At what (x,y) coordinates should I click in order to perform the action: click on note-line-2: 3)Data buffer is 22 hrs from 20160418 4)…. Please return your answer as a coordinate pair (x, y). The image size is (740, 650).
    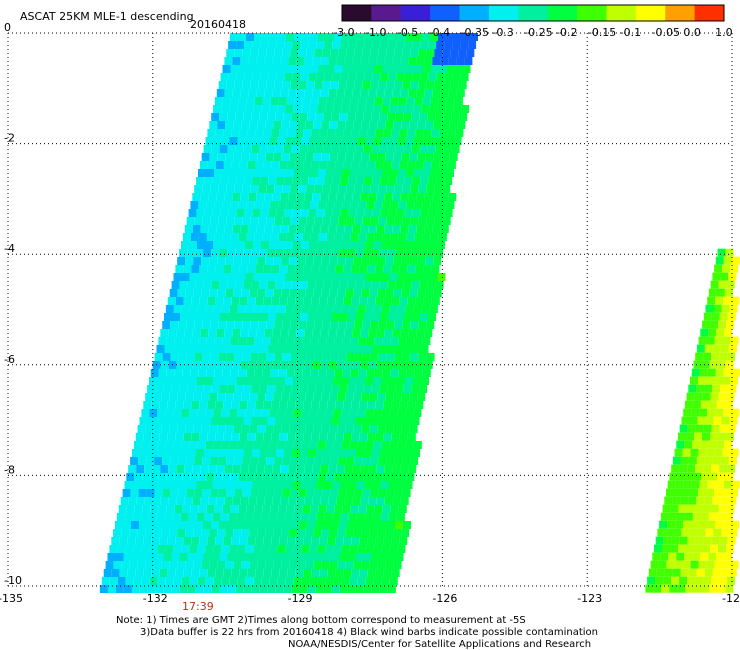
    Looking at the image, I should click on (369, 632).